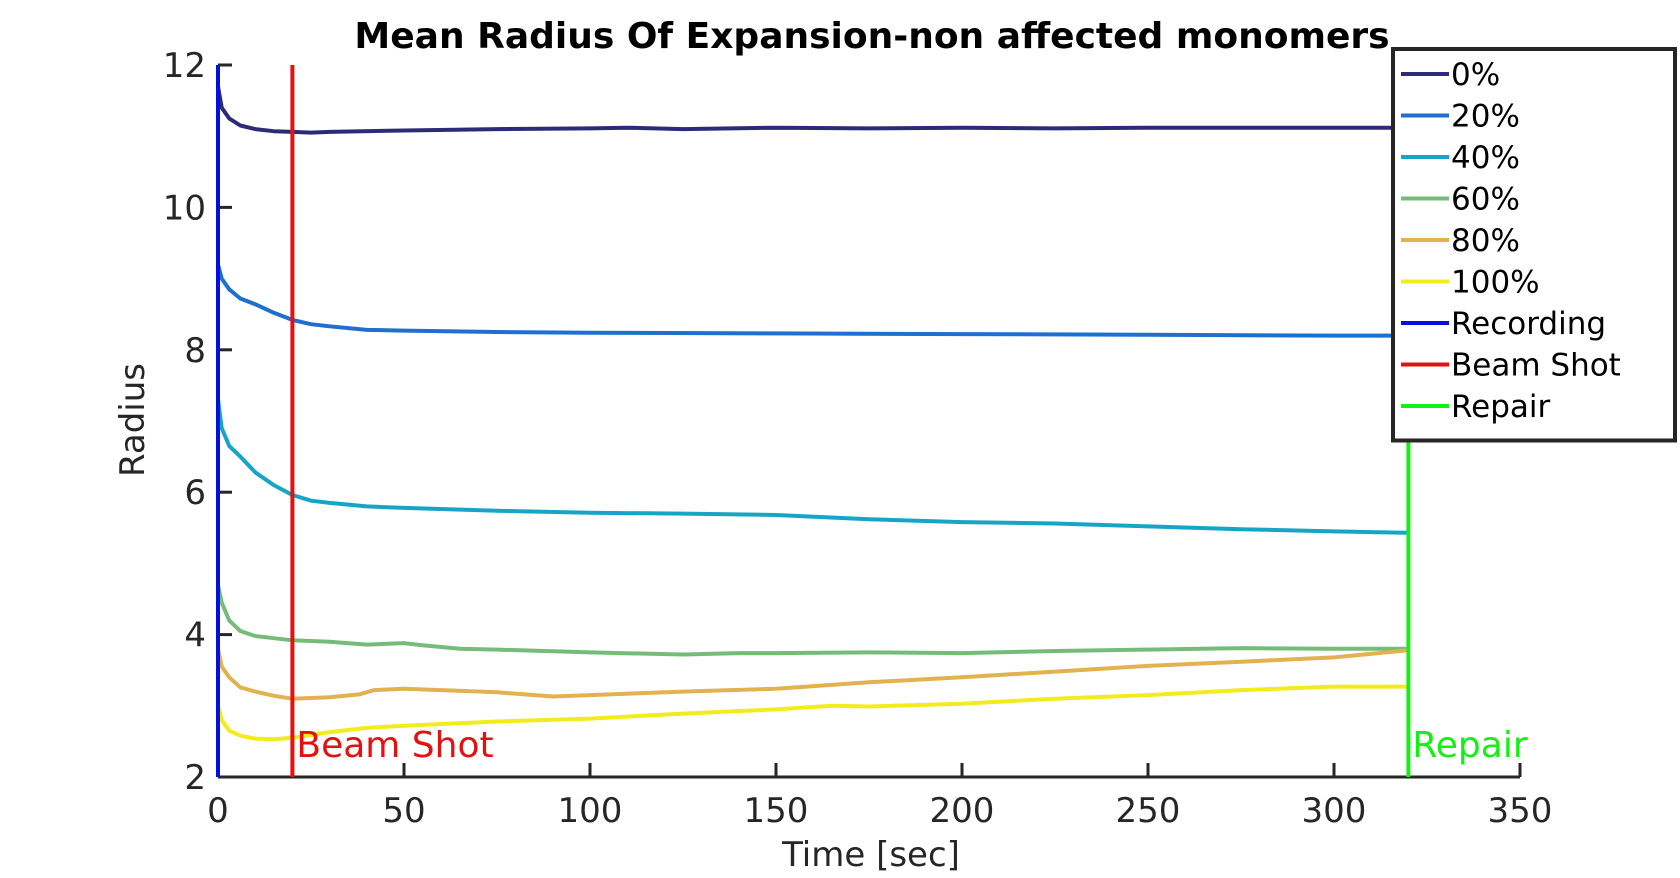 The height and width of the screenshot is (878, 1680). I want to click on x-tick-label: 250, so click(1148, 811).